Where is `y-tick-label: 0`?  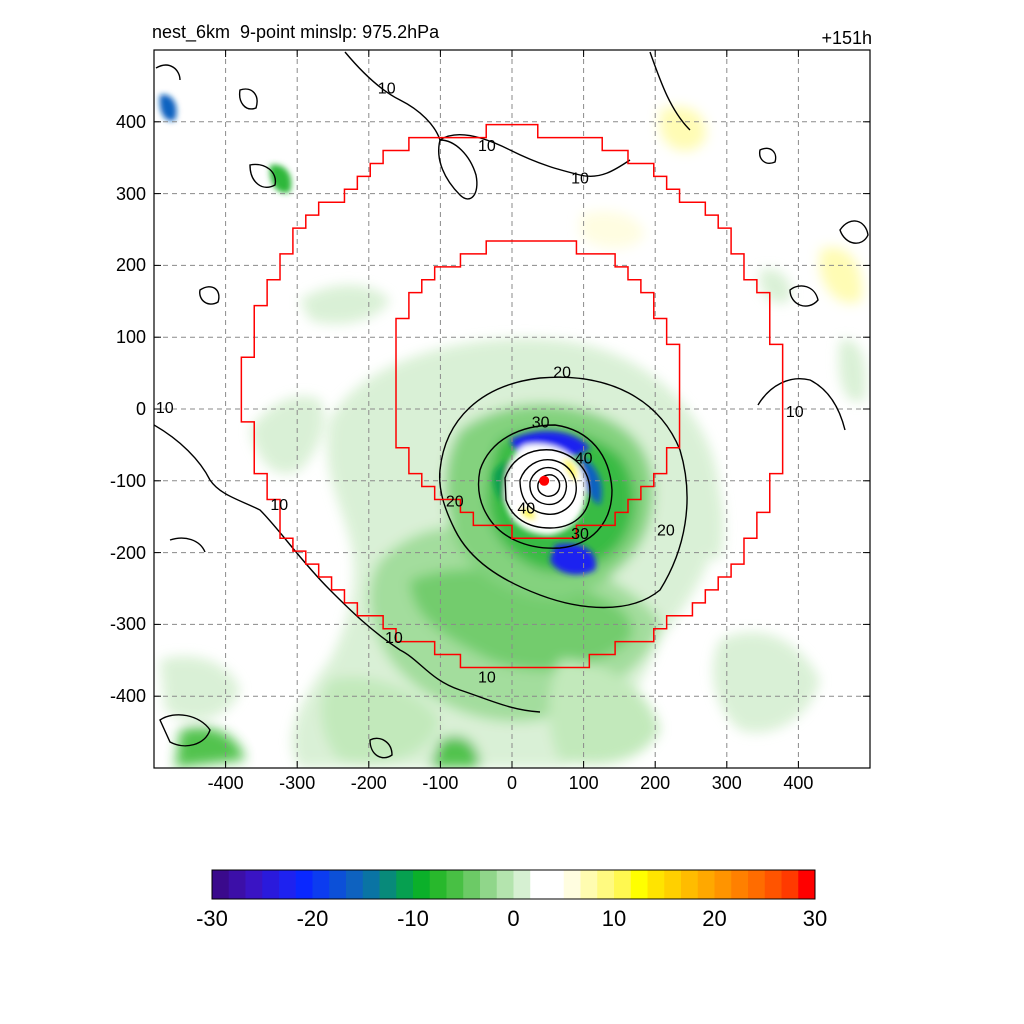 y-tick-label: 0 is located at coordinates (140, 409).